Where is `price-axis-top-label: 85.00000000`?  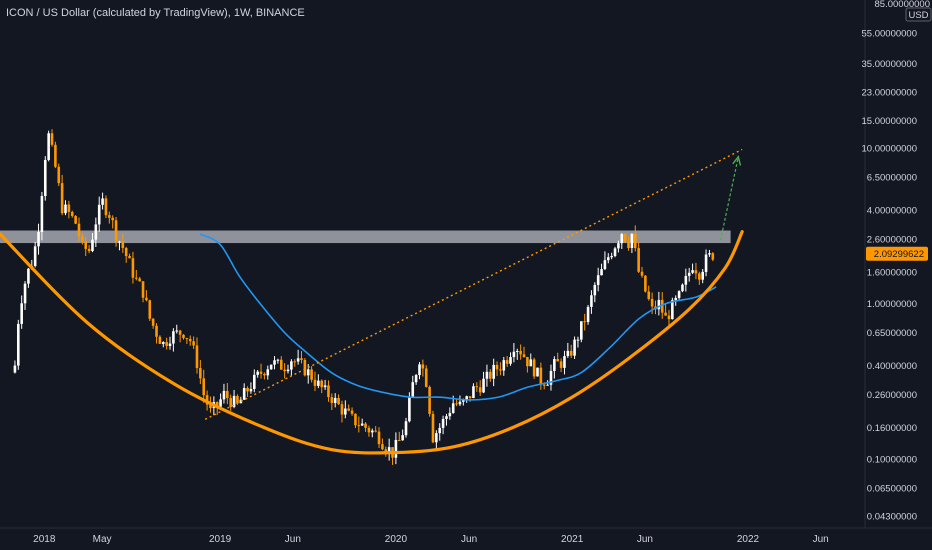
price-axis-top-label: 85.00000000 is located at coordinates (902, 5).